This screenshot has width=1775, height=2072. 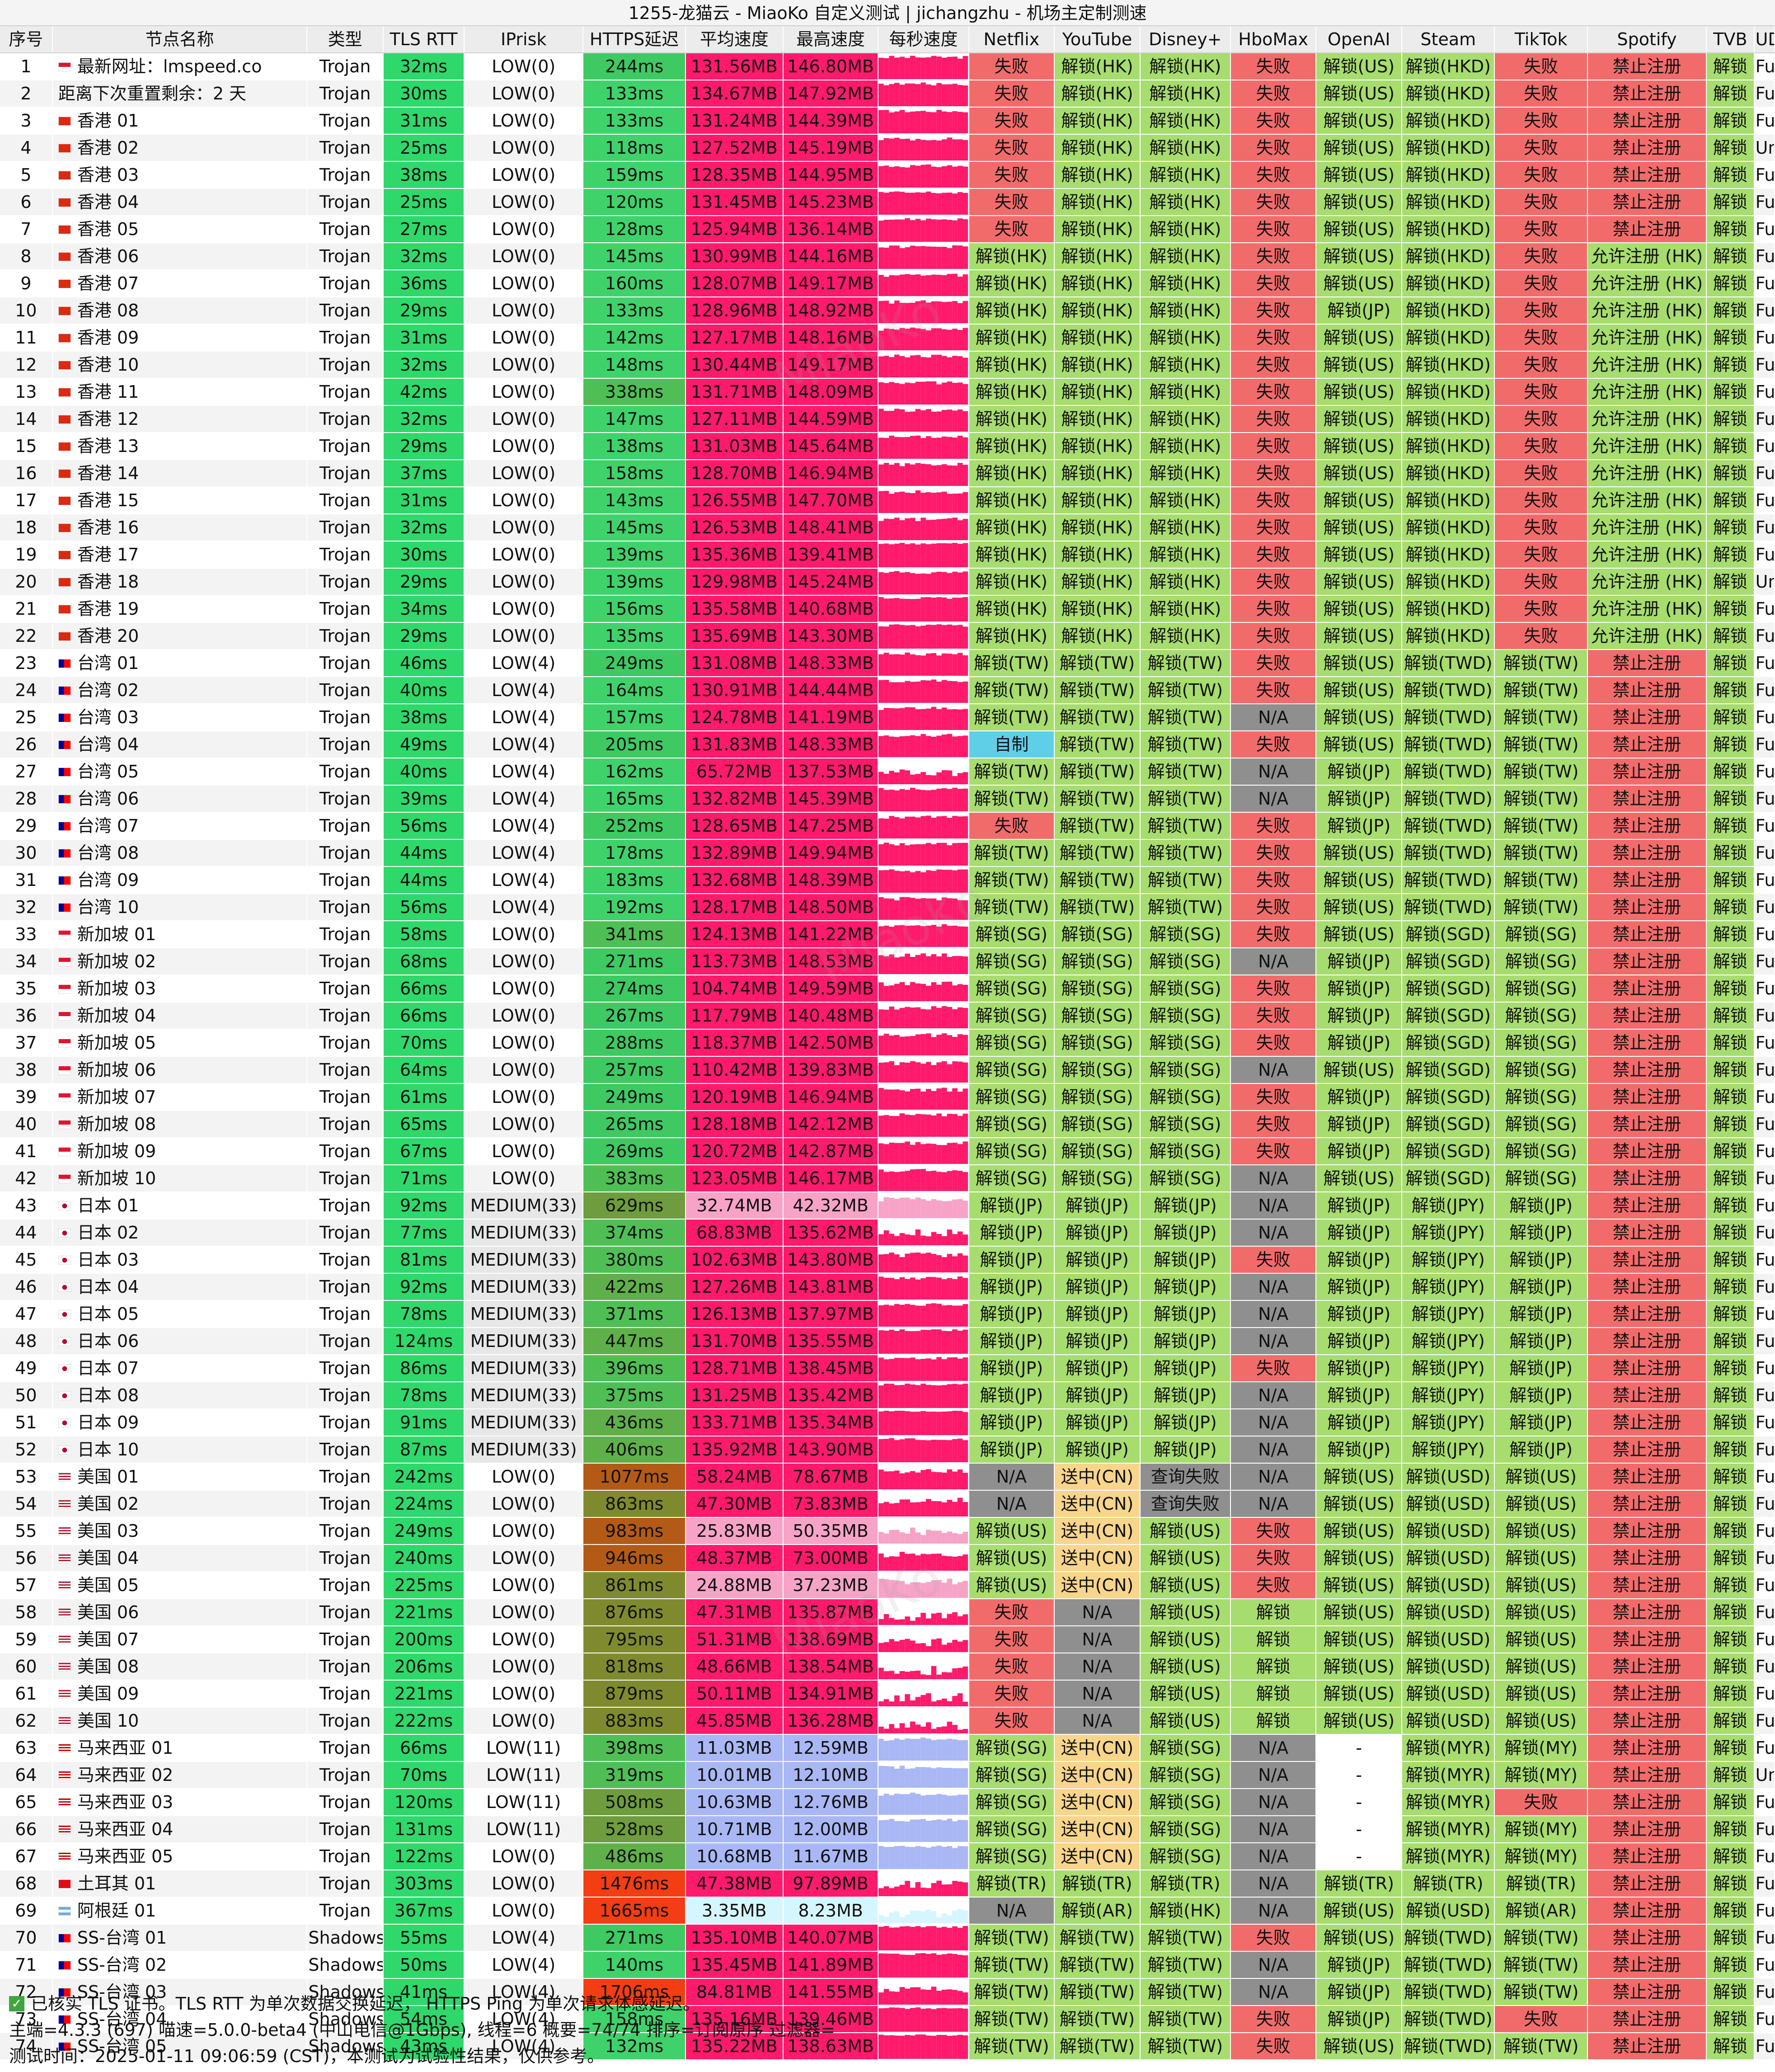 I want to click on column-header: 序号, so click(x=27, y=39).